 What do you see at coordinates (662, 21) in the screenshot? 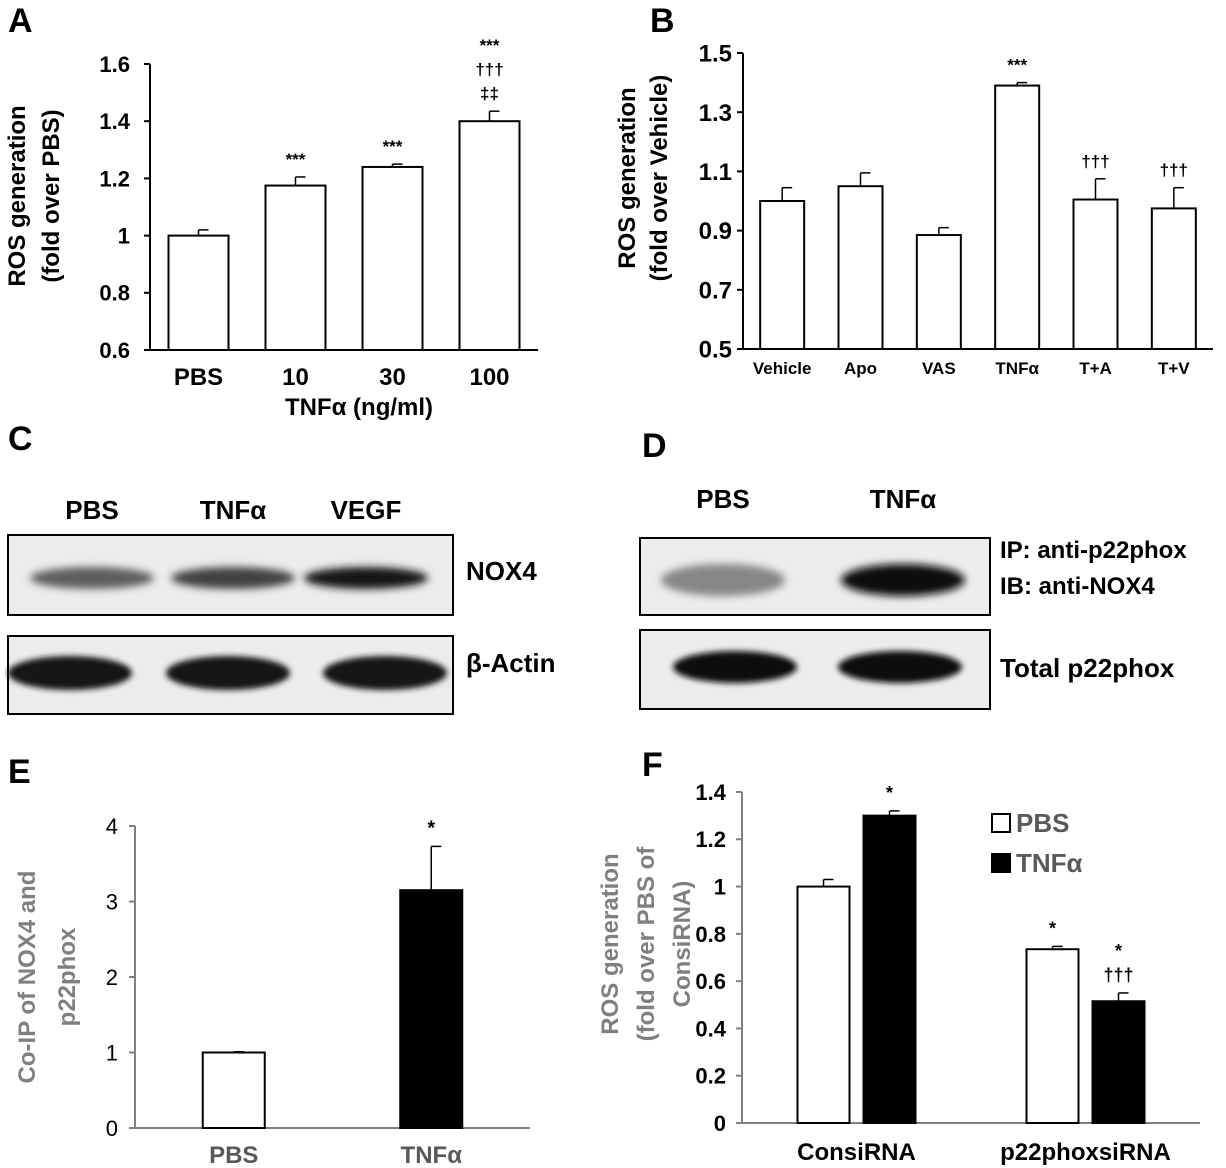
I see `panel-letter-b: B` at bounding box center [662, 21].